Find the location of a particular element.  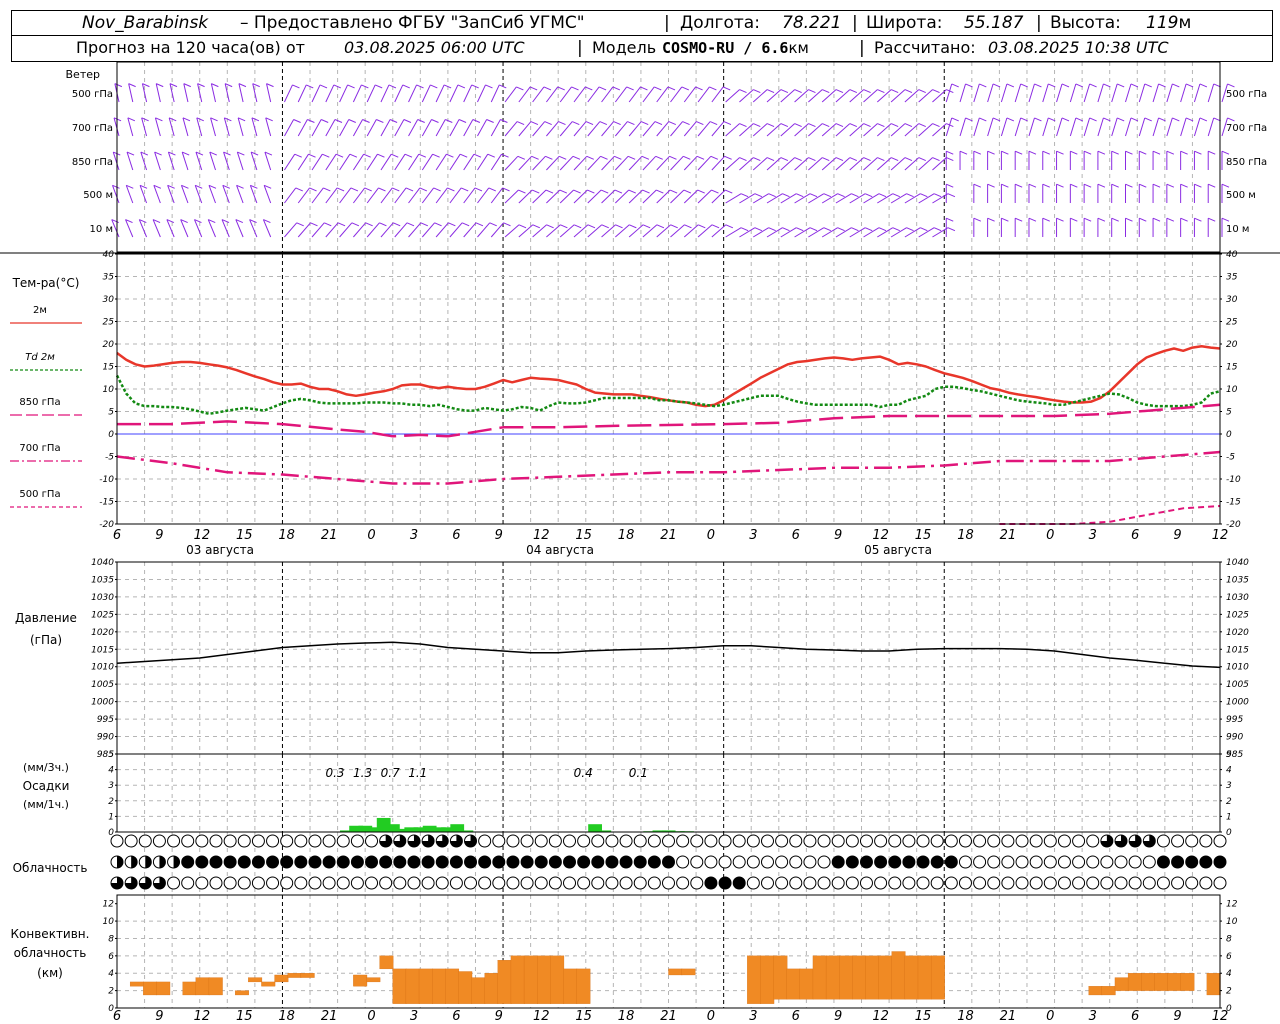

cloud-symbol-fill is located at coordinates (428, 841).